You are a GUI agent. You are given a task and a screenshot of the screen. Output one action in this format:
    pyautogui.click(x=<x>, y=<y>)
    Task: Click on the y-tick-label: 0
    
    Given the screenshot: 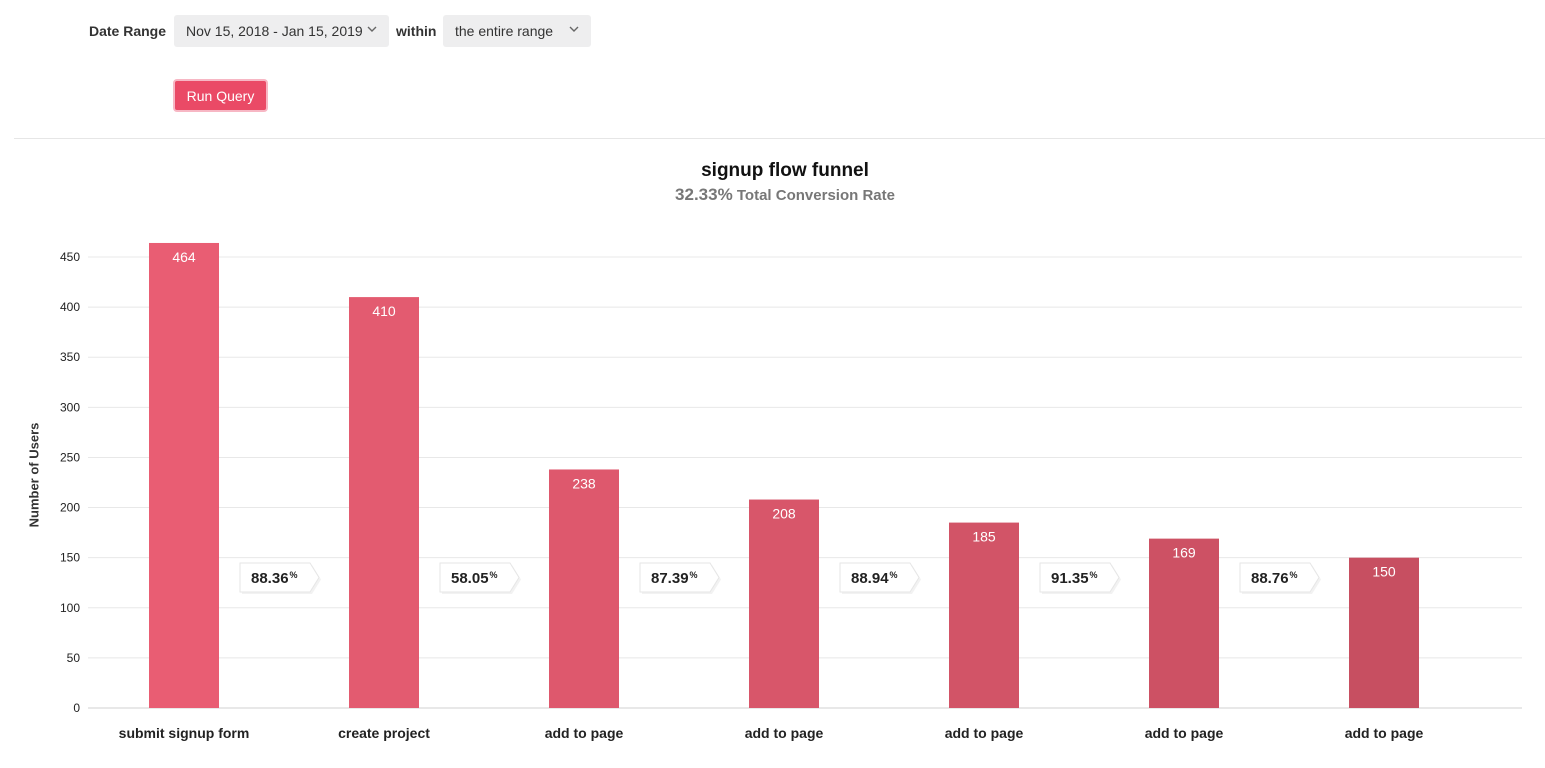 What is the action you would take?
    pyautogui.click(x=76, y=708)
    